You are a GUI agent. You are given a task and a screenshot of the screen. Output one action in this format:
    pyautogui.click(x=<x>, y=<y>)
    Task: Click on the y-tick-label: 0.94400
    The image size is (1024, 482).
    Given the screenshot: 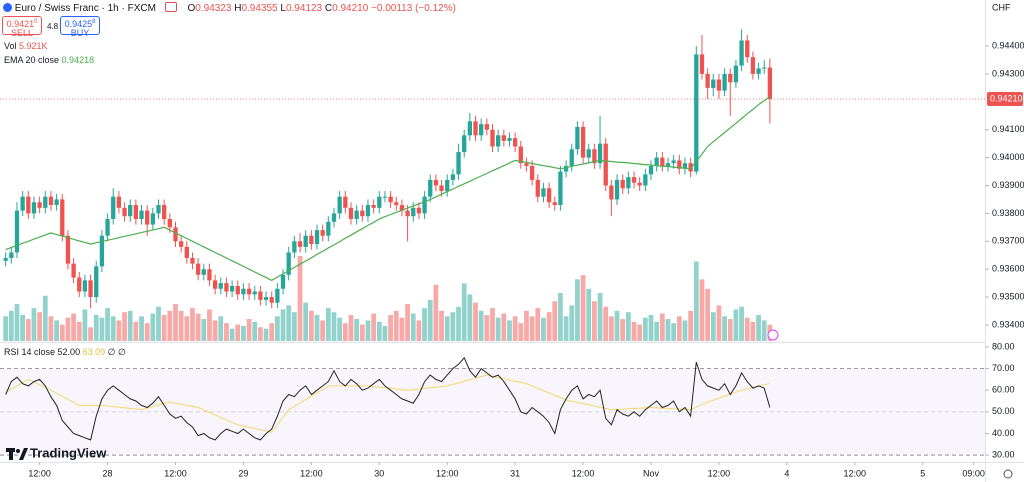 What is the action you would take?
    pyautogui.click(x=1008, y=45)
    